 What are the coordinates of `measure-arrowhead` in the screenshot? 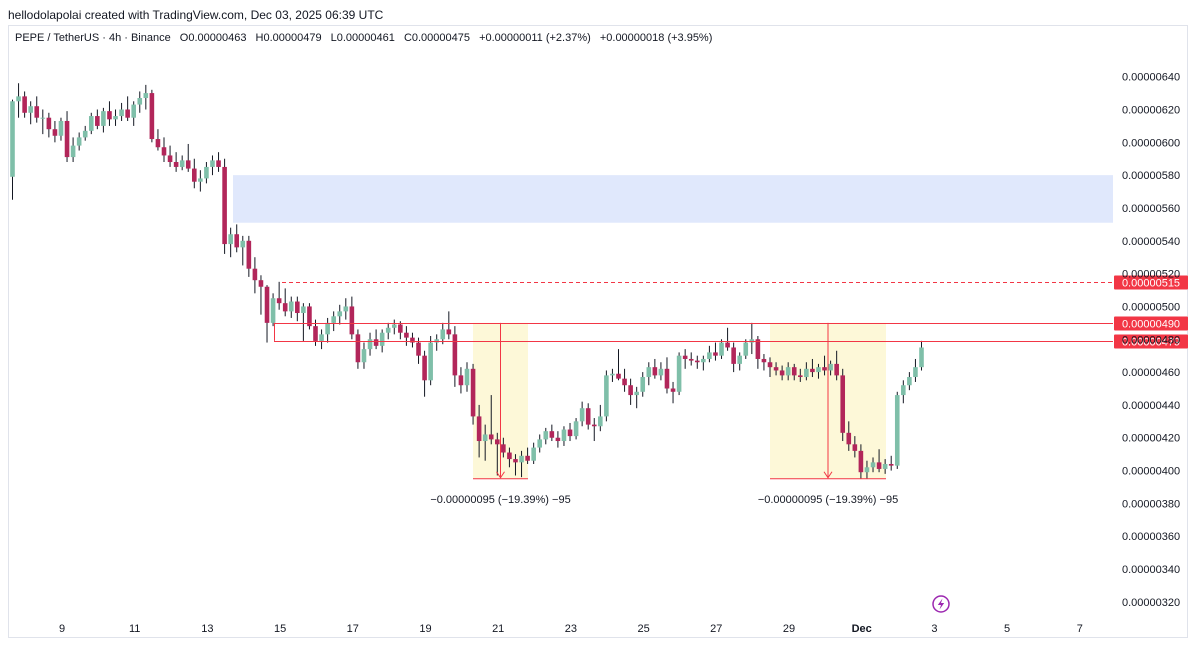 It's located at (828, 475).